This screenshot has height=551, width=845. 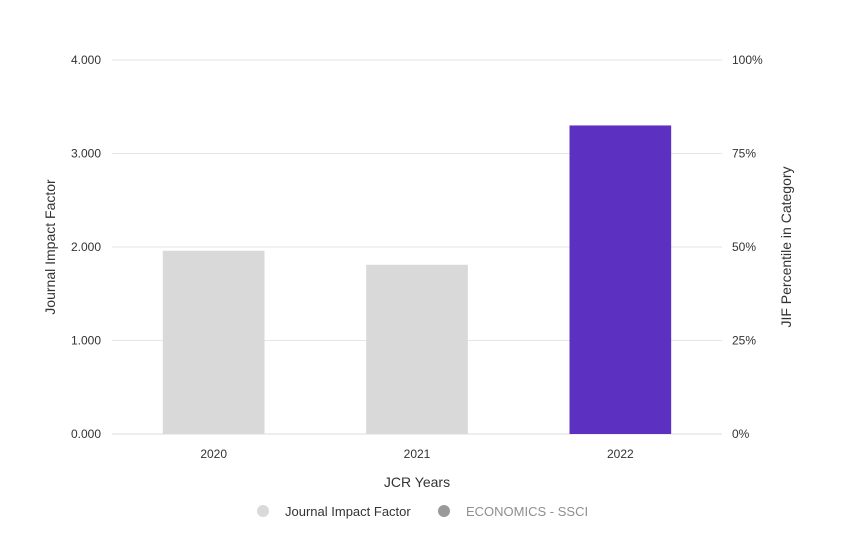 I want to click on y-tick-label: 4.000, so click(x=86, y=60).